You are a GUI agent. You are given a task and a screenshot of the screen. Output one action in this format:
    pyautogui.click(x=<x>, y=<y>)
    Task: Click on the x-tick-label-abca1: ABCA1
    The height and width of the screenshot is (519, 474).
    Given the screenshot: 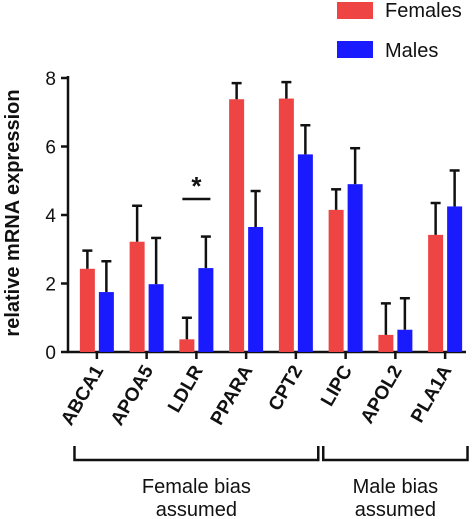 What is the action you would take?
    pyautogui.click(x=82, y=396)
    